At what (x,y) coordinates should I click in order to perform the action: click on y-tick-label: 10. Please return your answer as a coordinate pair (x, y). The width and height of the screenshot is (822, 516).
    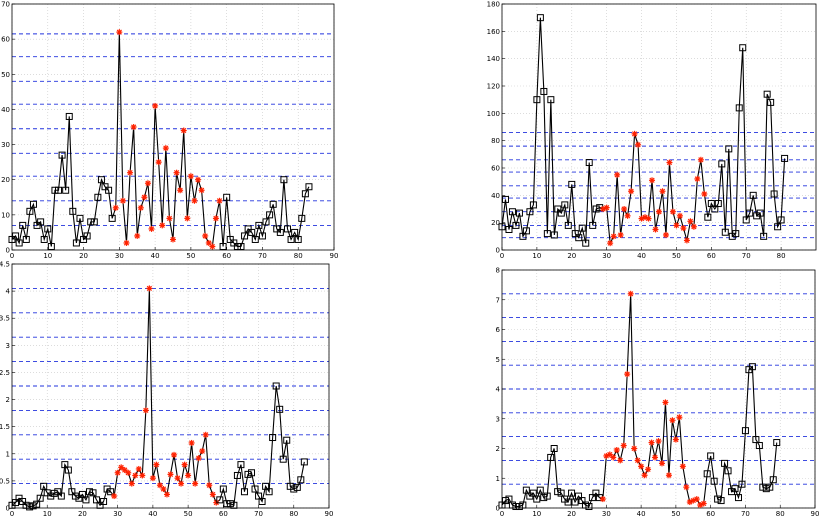
    Looking at the image, I should click on (5, 215).